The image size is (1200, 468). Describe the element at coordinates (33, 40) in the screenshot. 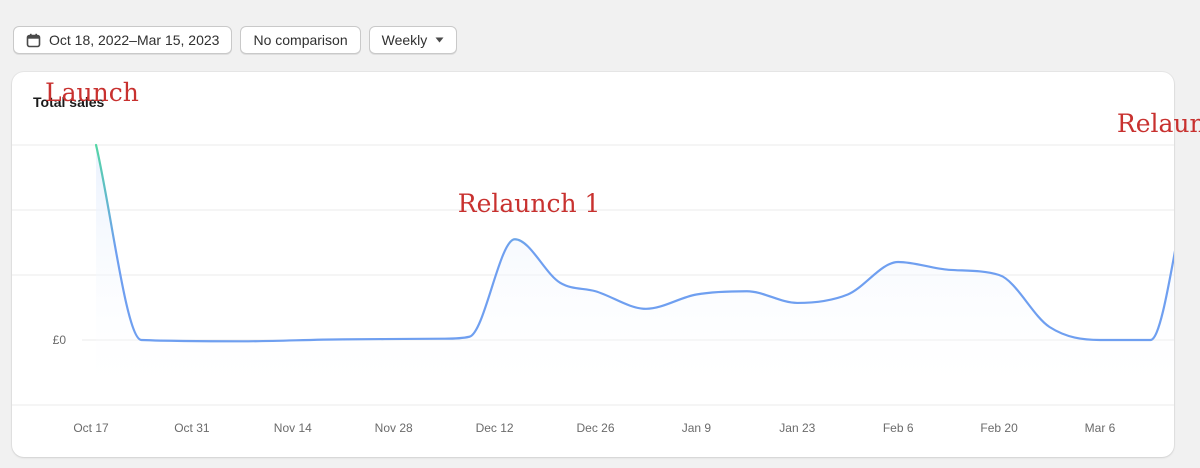

I see `calendar-icon` at that location.